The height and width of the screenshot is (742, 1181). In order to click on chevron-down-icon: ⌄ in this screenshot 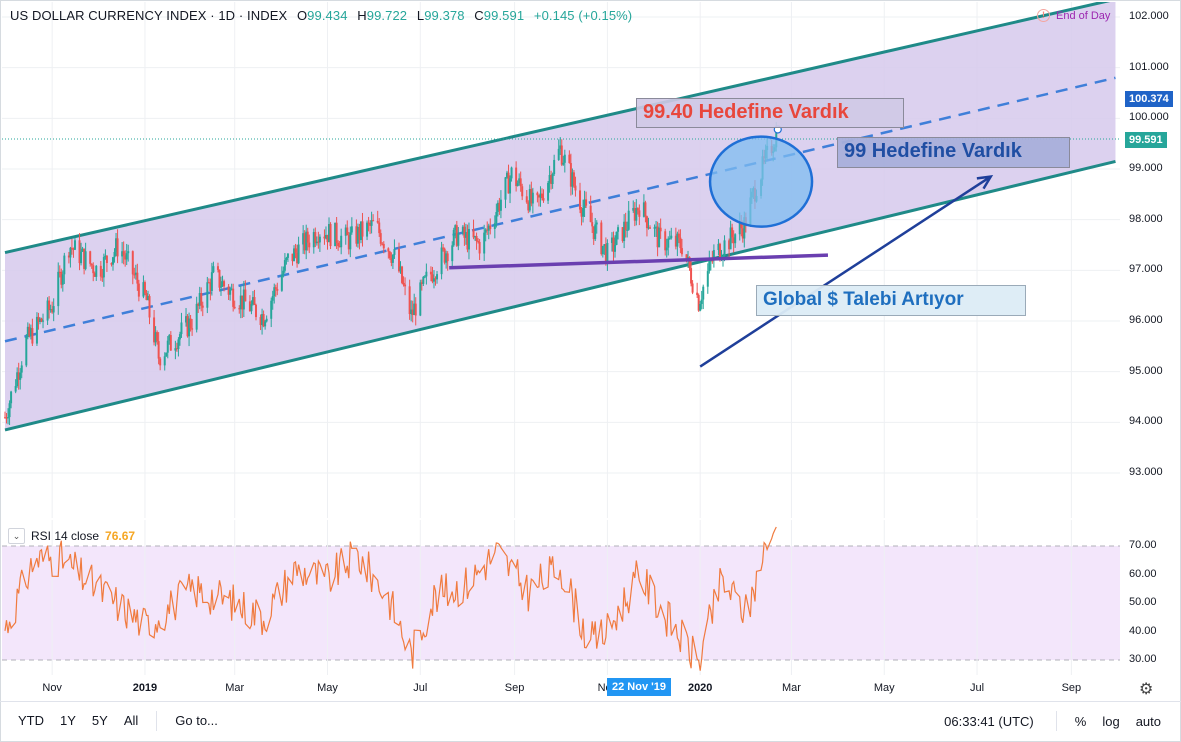, I will do `click(16, 536)`.